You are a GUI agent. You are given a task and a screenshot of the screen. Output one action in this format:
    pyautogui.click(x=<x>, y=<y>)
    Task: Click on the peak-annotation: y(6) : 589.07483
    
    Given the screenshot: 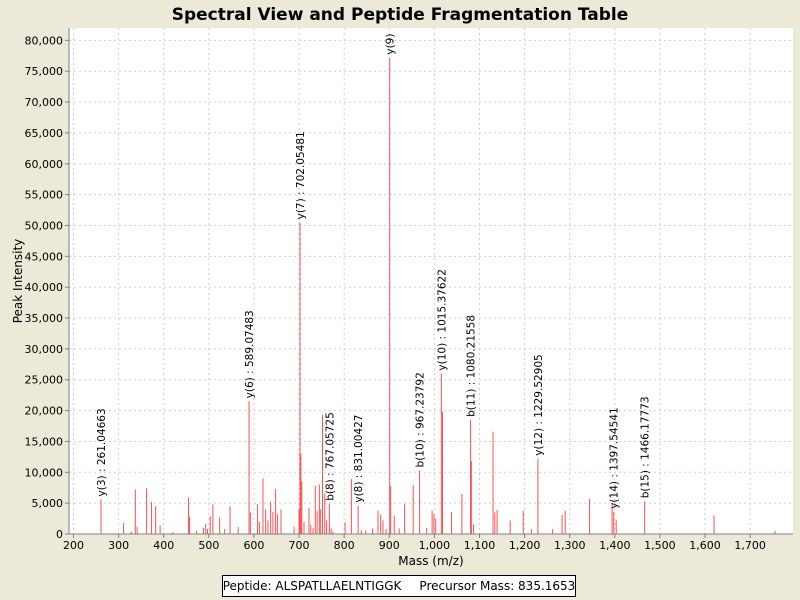 What is the action you would take?
    pyautogui.click(x=250, y=354)
    